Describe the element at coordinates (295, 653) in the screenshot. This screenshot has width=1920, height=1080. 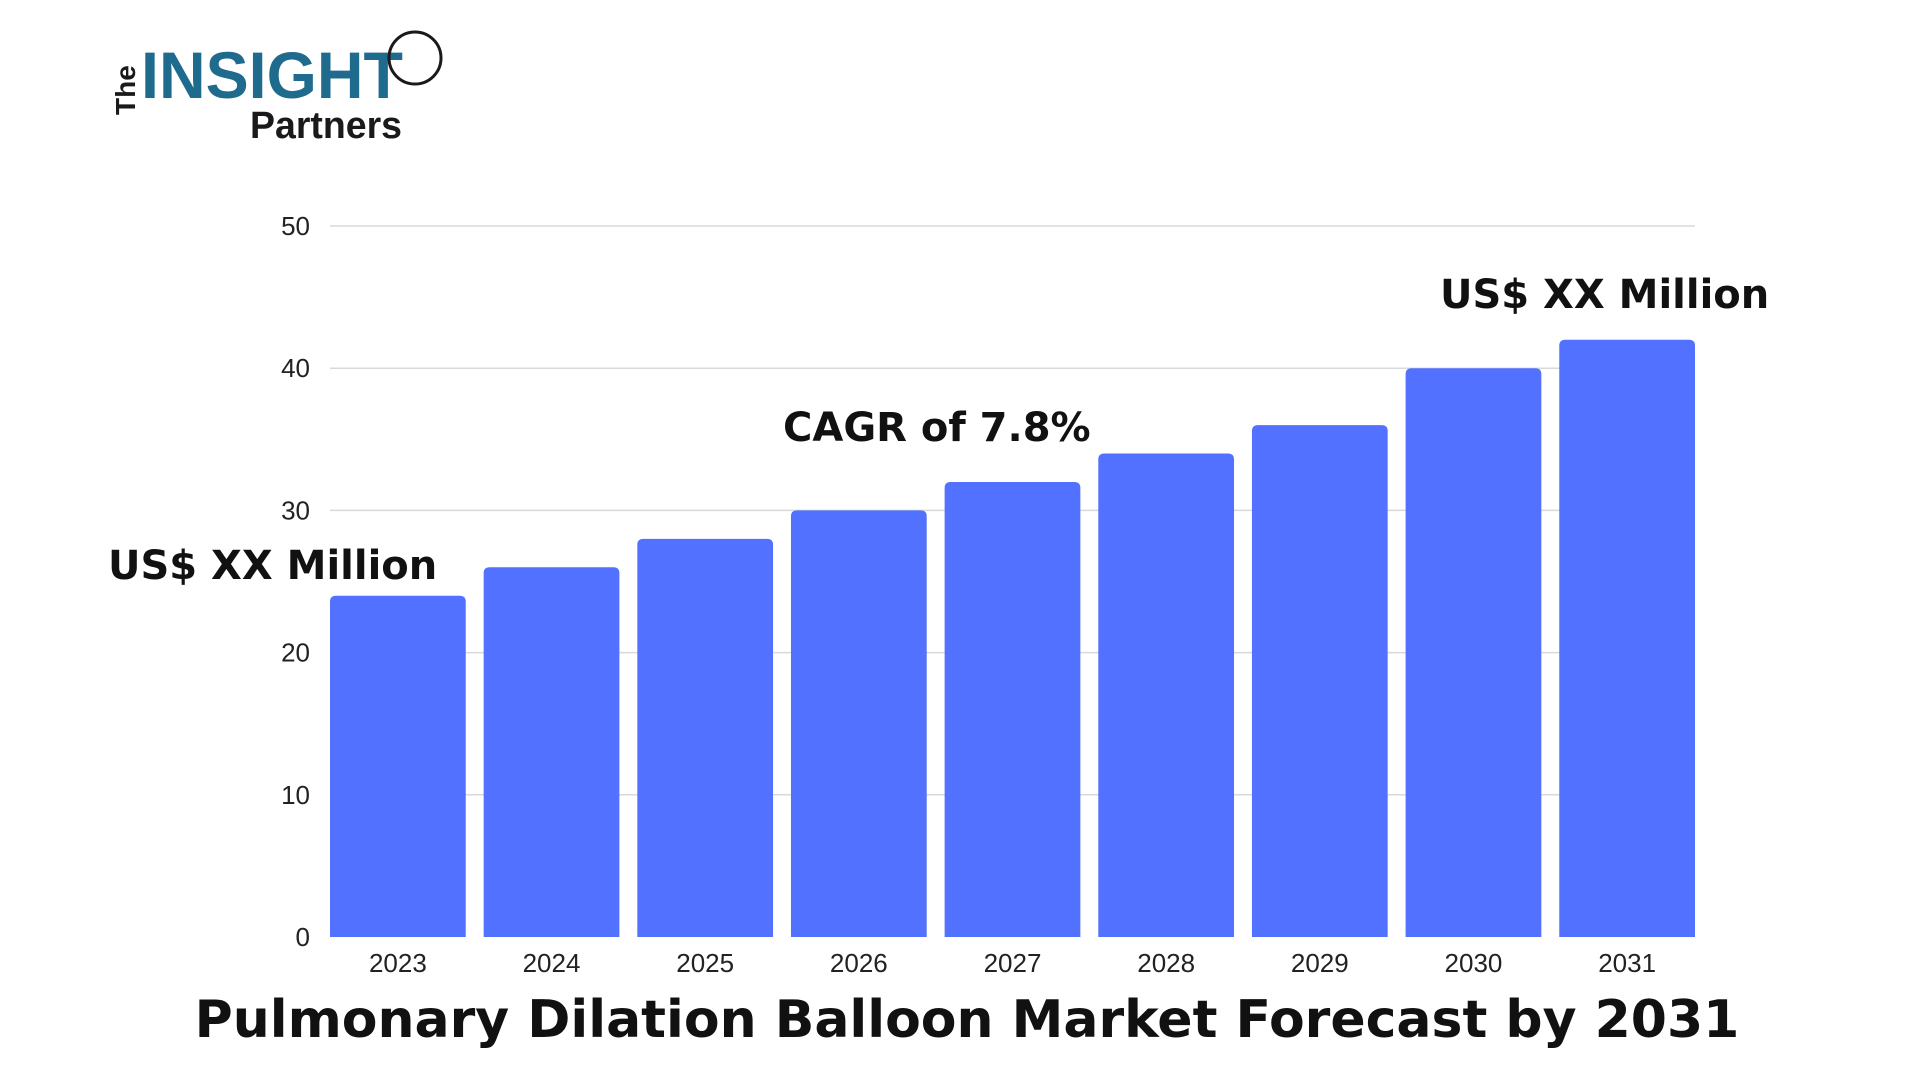
I see `y-tick-label: 20` at that location.